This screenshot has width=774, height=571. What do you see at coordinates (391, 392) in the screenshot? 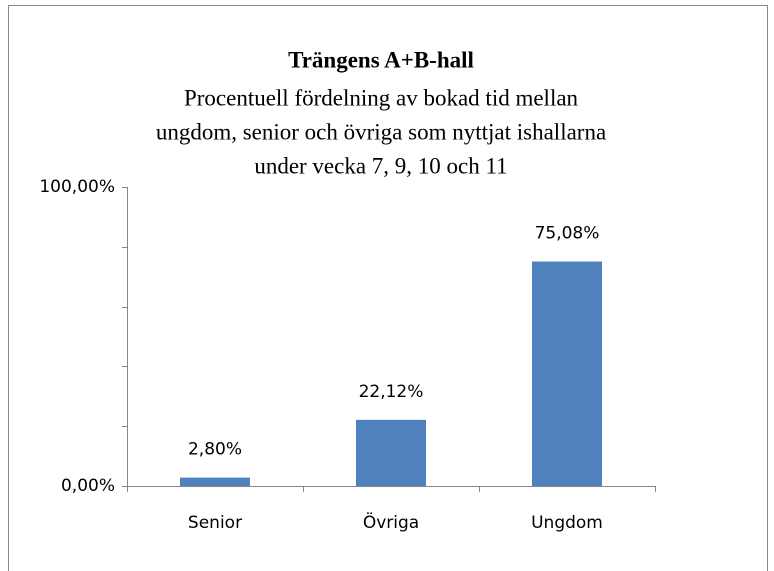
I see `data-label: 22,12%` at bounding box center [391, 392].